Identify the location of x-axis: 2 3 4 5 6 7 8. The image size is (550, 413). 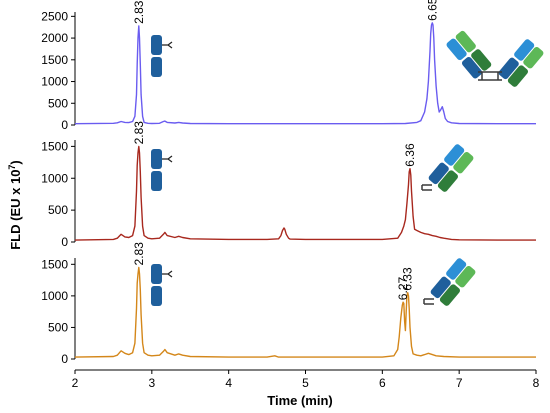
(306, 379).